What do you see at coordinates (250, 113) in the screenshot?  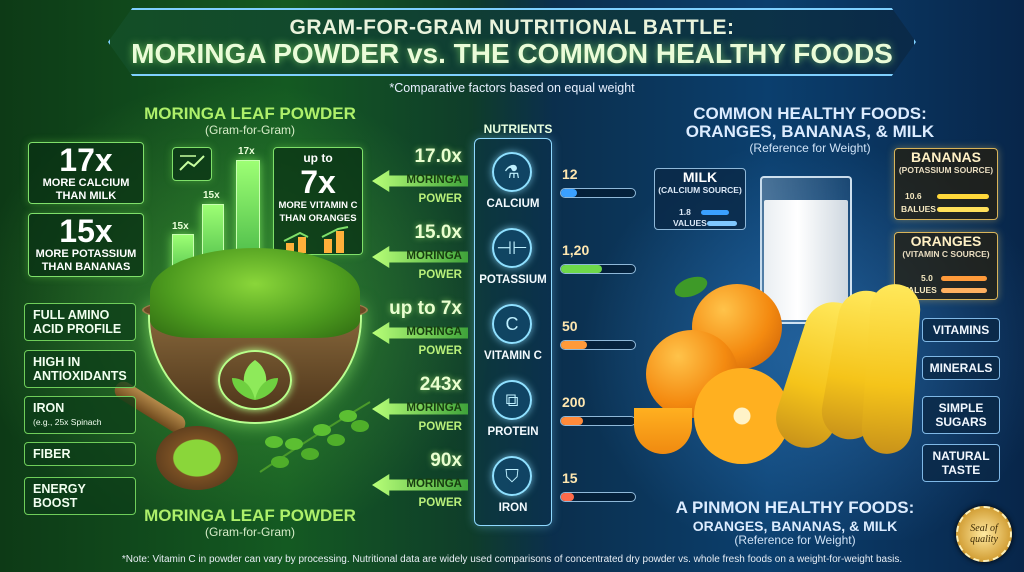 I see `left-heading: MORINGA LEAF POWDER` at bounding box center [250, 113].